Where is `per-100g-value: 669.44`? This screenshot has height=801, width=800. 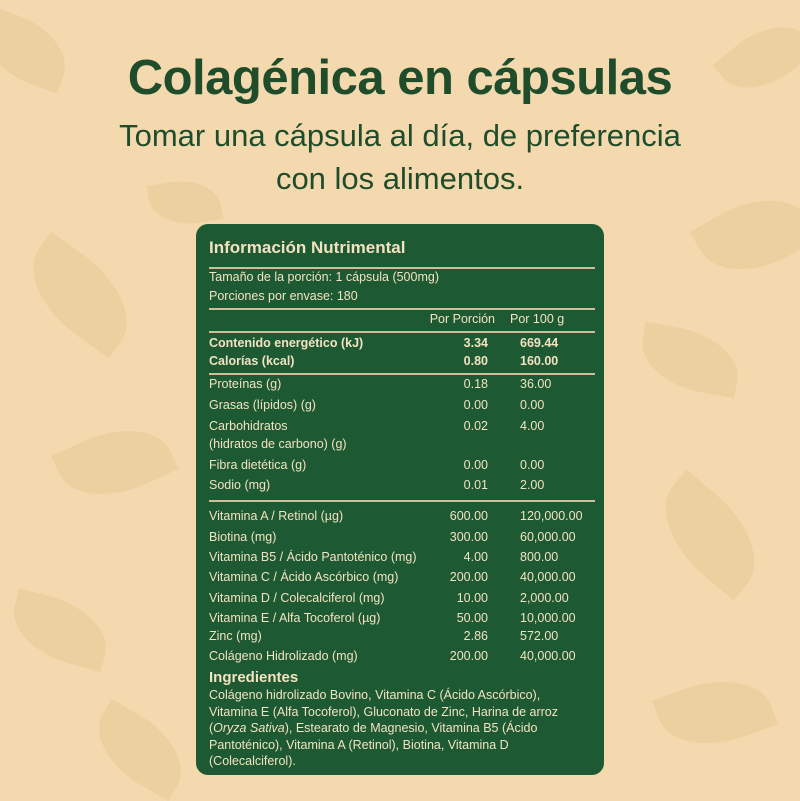 per-100g-value: 669.44 is located at coordinates (539, 343).